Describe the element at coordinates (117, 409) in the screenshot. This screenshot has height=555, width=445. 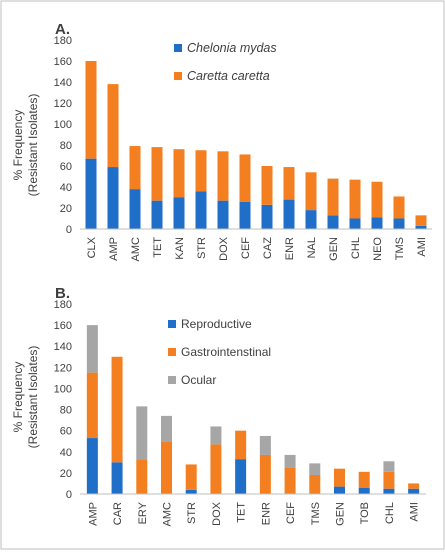
I see `bar-car-gastrointenstinal` at that location.